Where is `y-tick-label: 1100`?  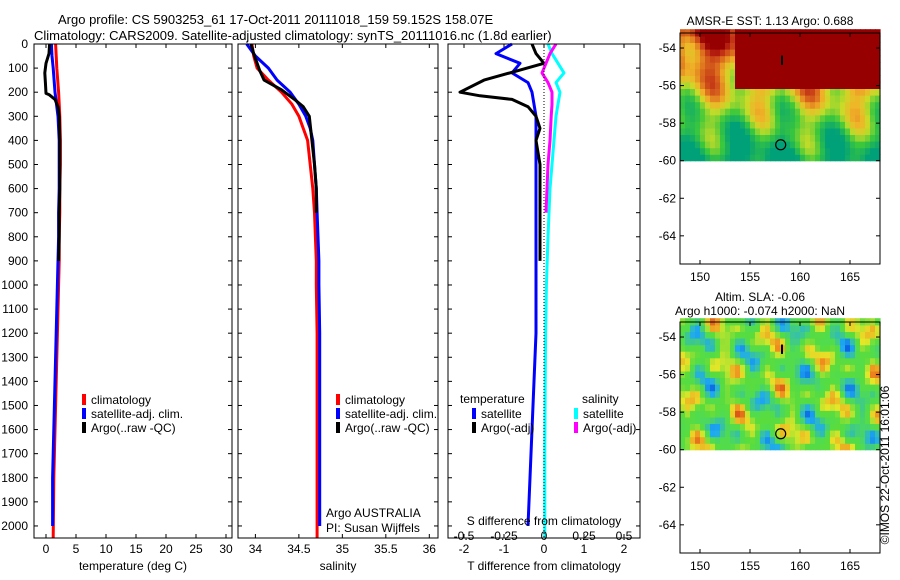 y-tick-label: 1100 is located at coordinates (15, 309).